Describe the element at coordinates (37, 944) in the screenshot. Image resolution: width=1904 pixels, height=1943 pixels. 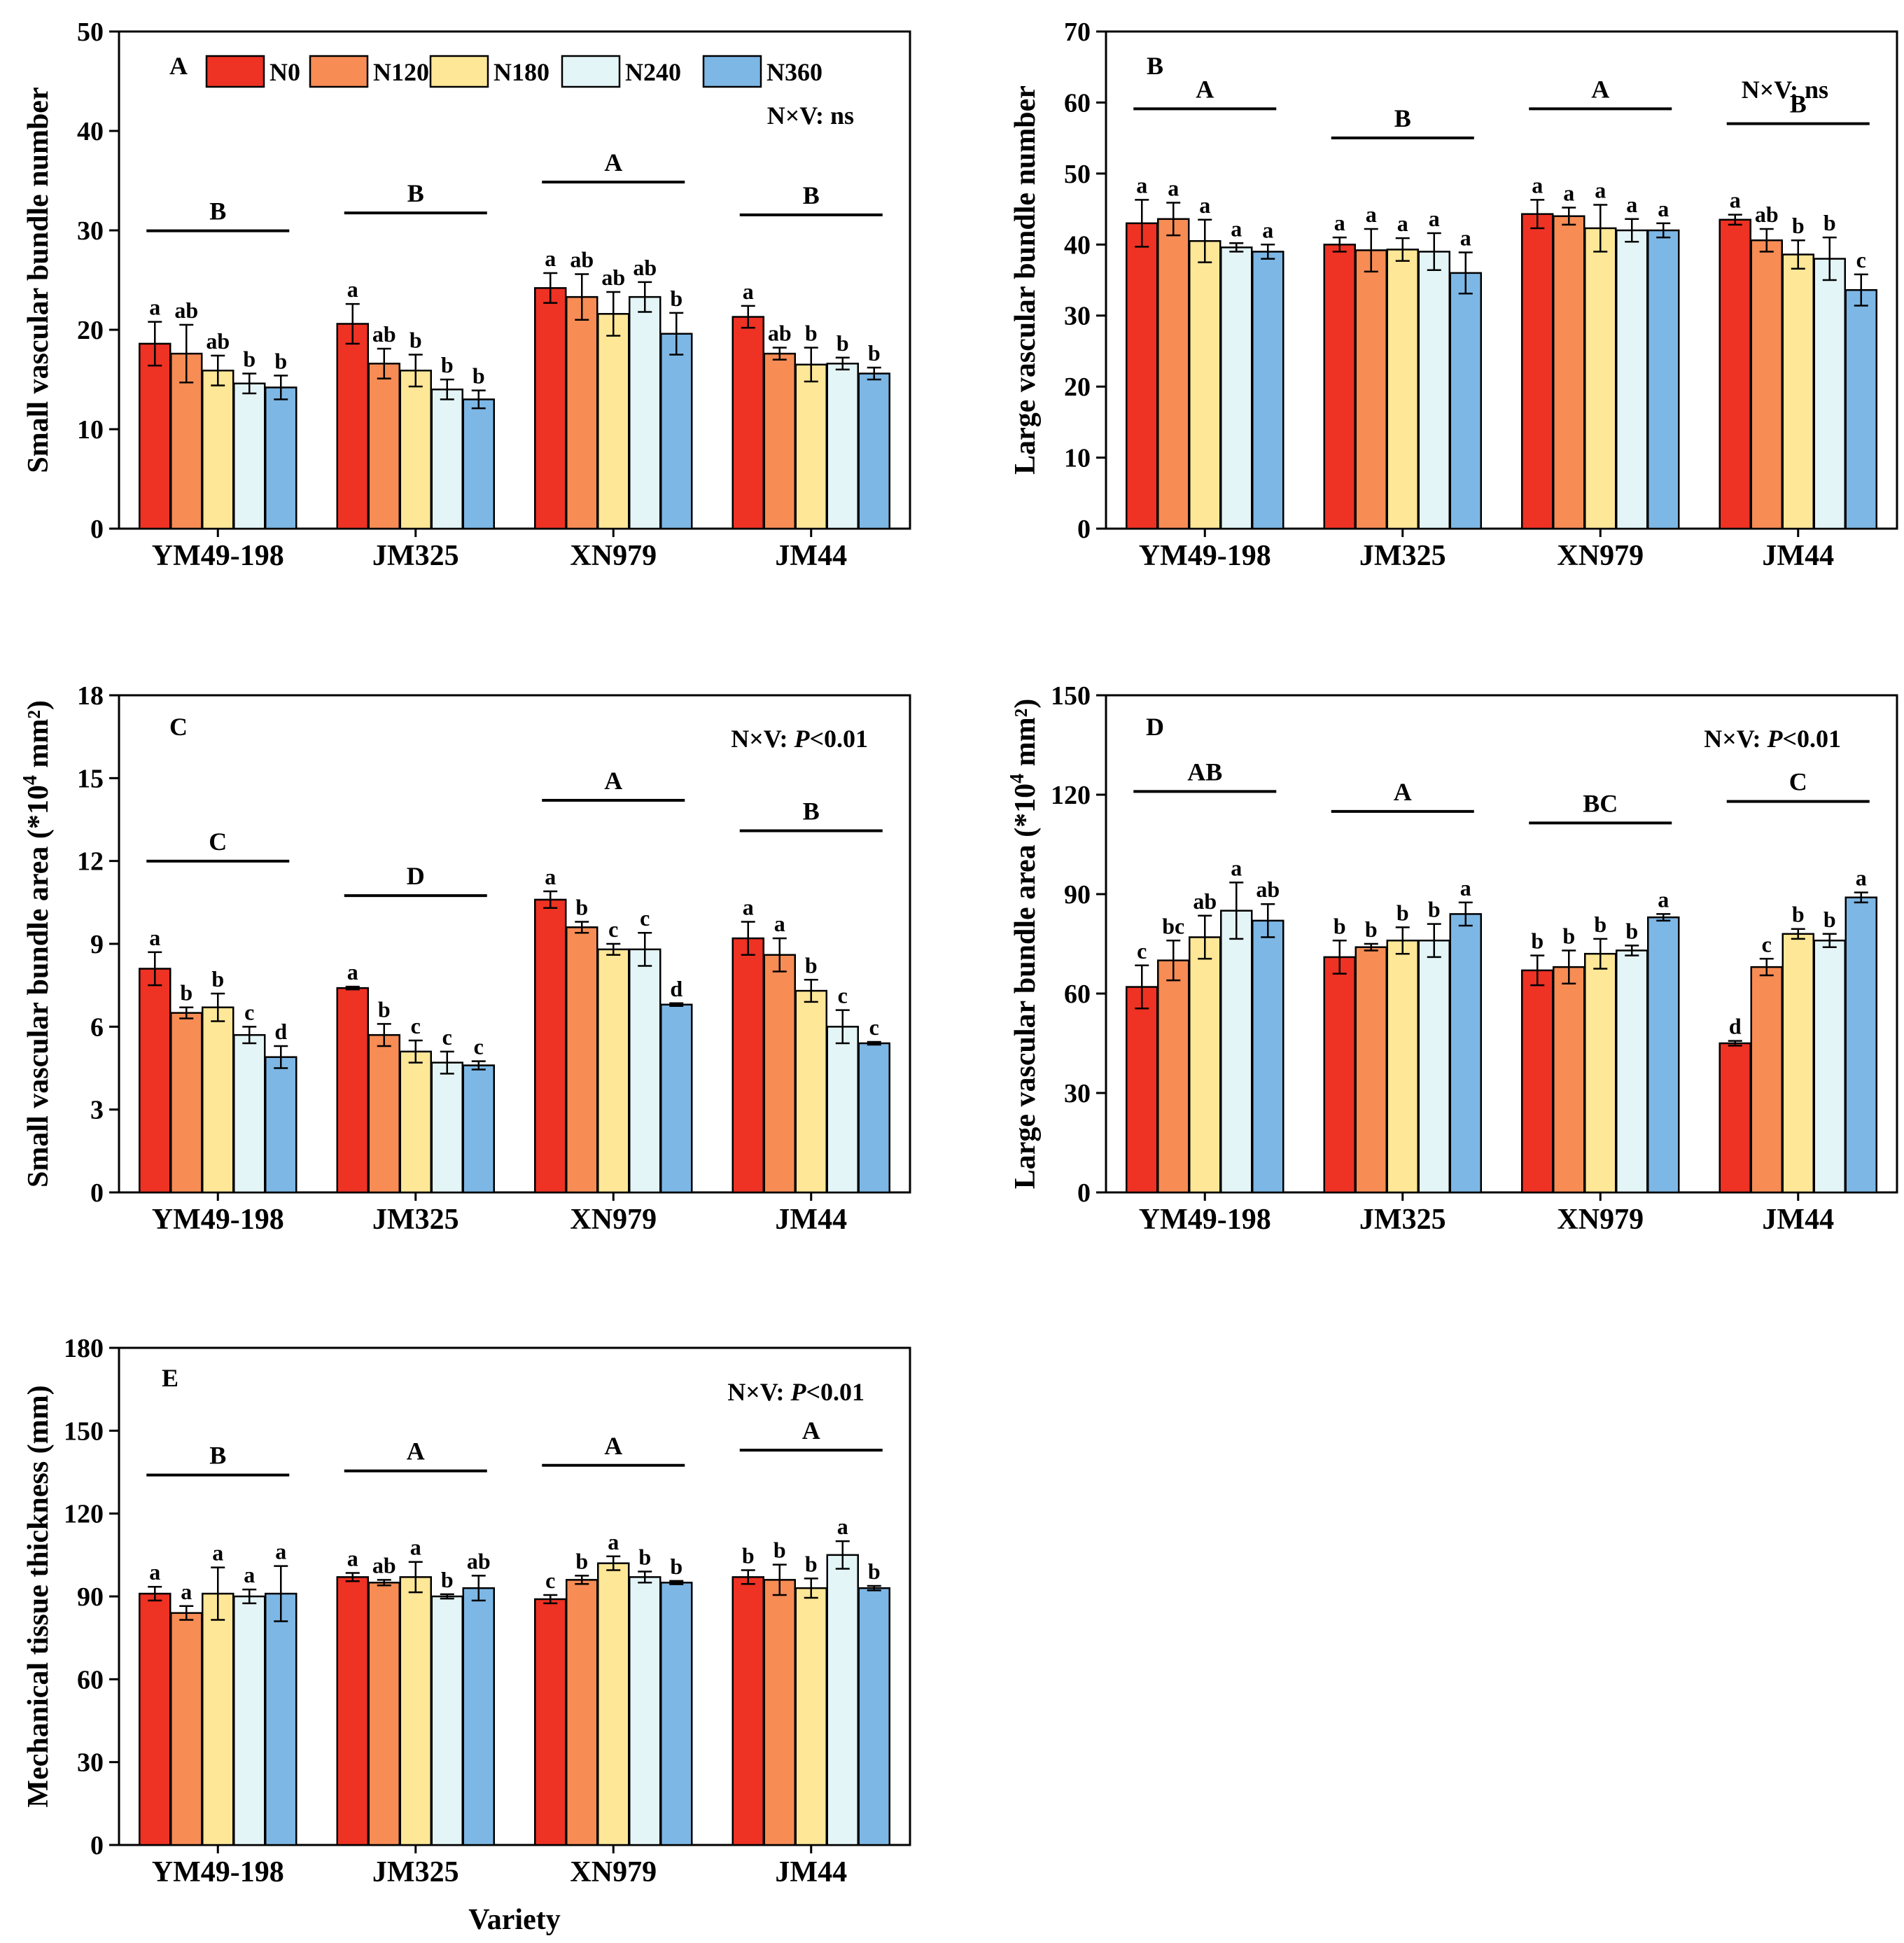
I see `y-axis-title: Small vascular bundle area (*104 mm²)` at that location.